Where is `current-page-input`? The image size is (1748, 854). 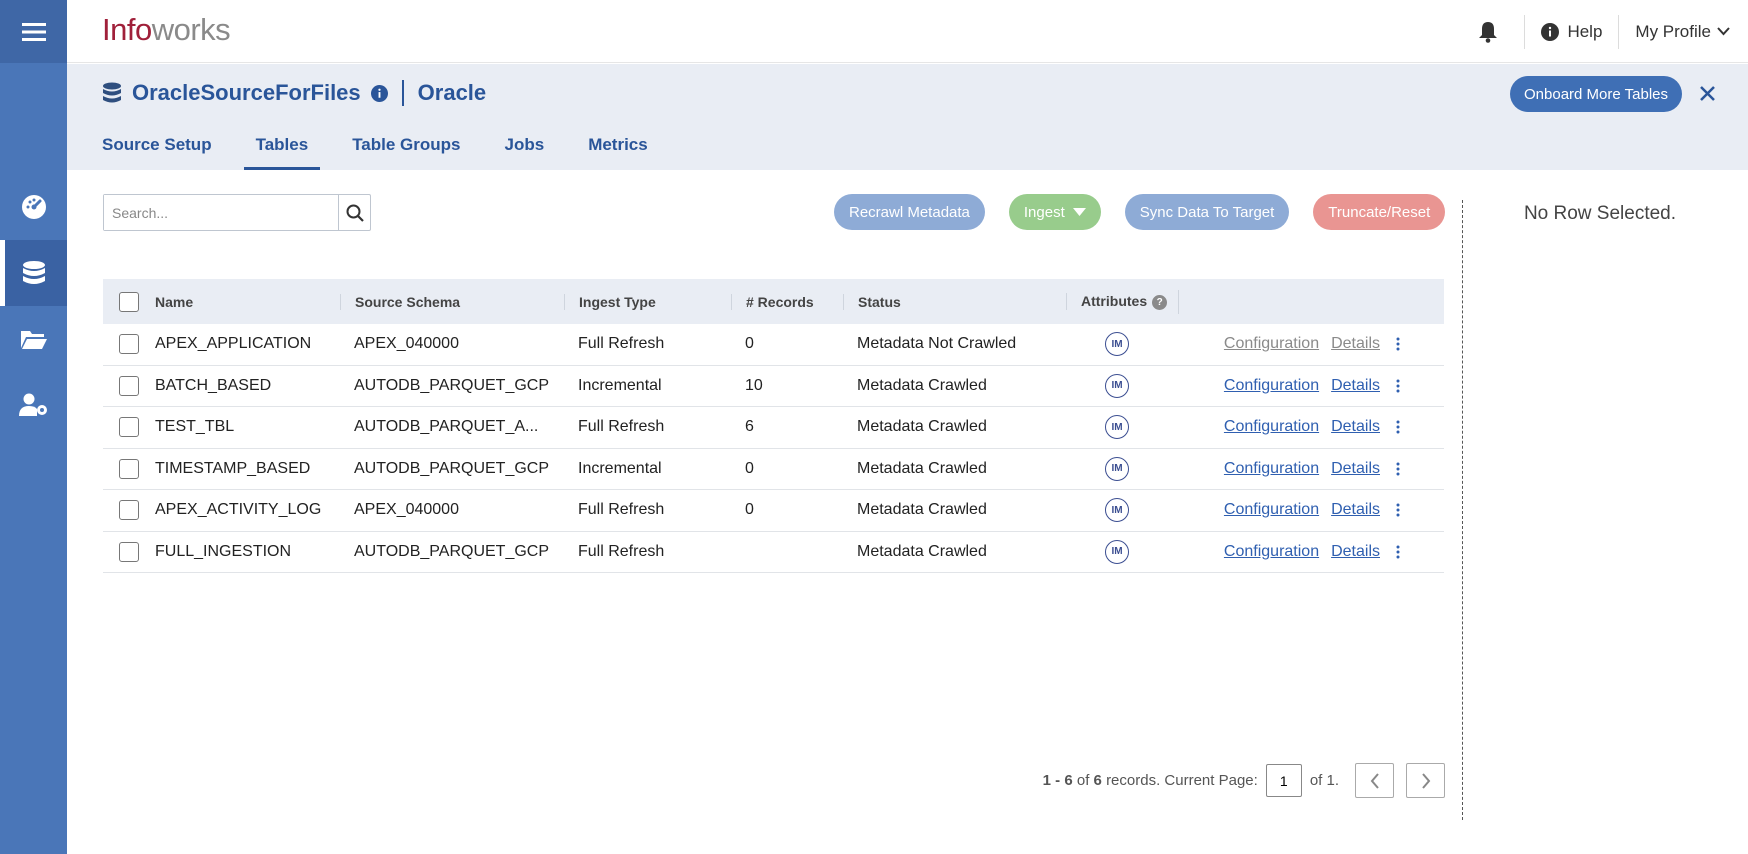 current-page-input is located at coordinates (1283, 780).